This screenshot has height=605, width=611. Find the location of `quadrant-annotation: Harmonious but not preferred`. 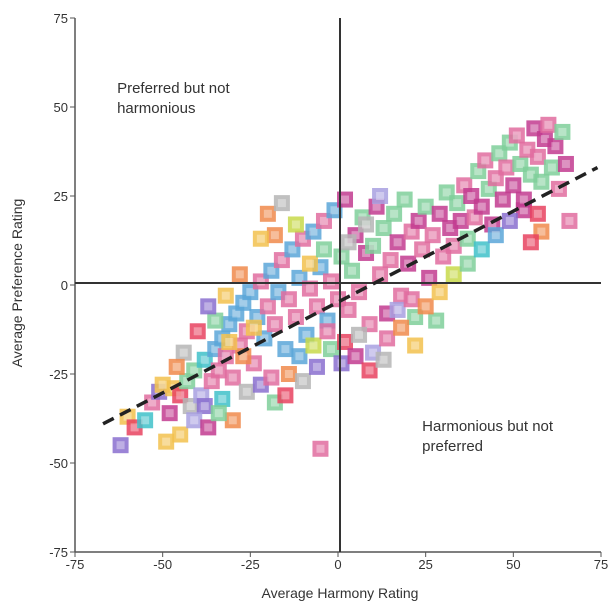

quadrant-annotation: Harmonious but not preferred is located at coordinates (488, 436).